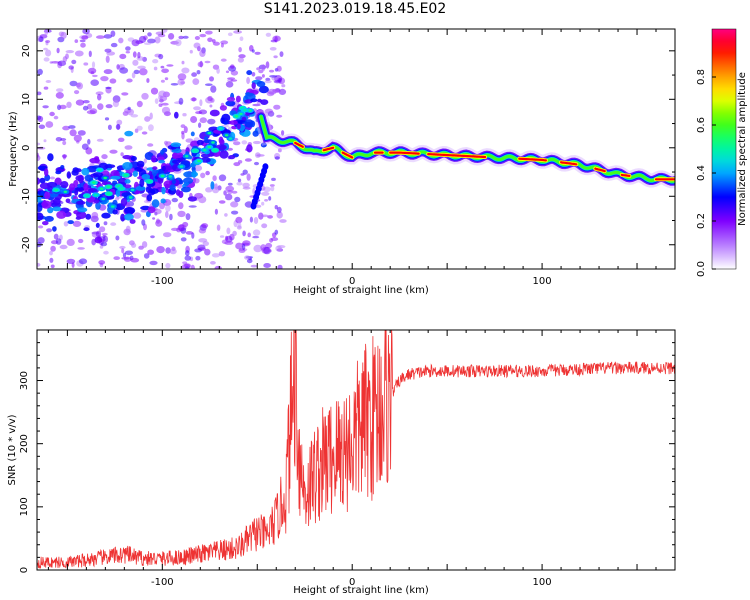 The image size is (750, 600). Describe the element at coordinates (742, 149) in the screenshot. I see `colorbar-label: Normalized spectral amplitude` at that location.